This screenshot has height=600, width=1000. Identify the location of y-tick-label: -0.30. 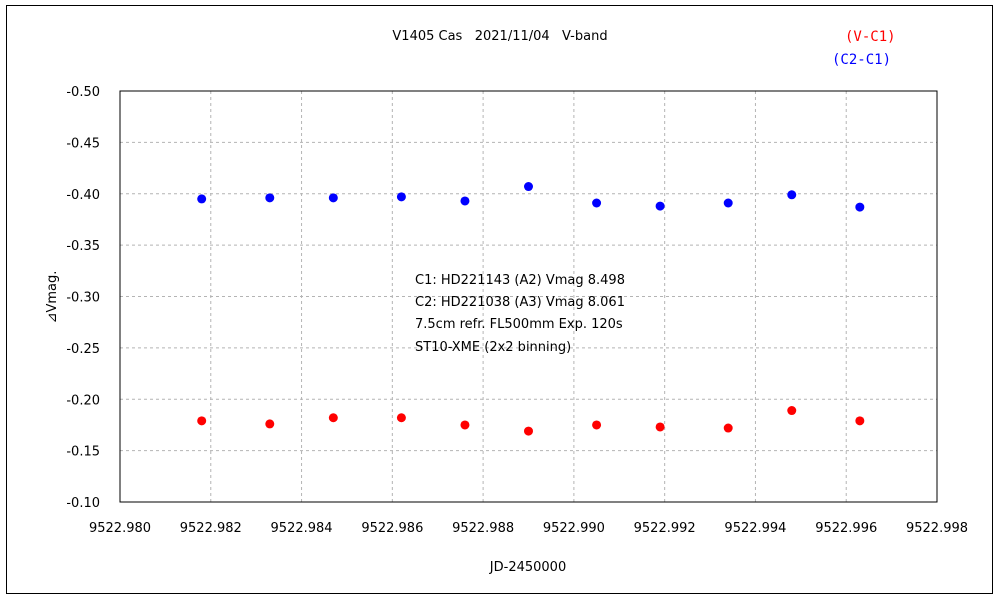
(83, 298).